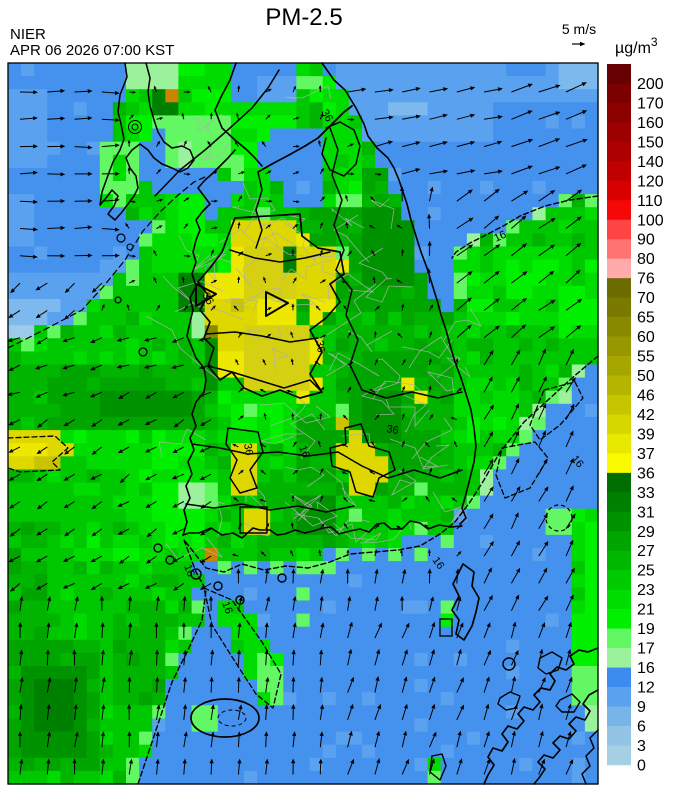 The width and height of the screenshot is (673, 800). I want to click on svg-text: 46, so click(646, 396).